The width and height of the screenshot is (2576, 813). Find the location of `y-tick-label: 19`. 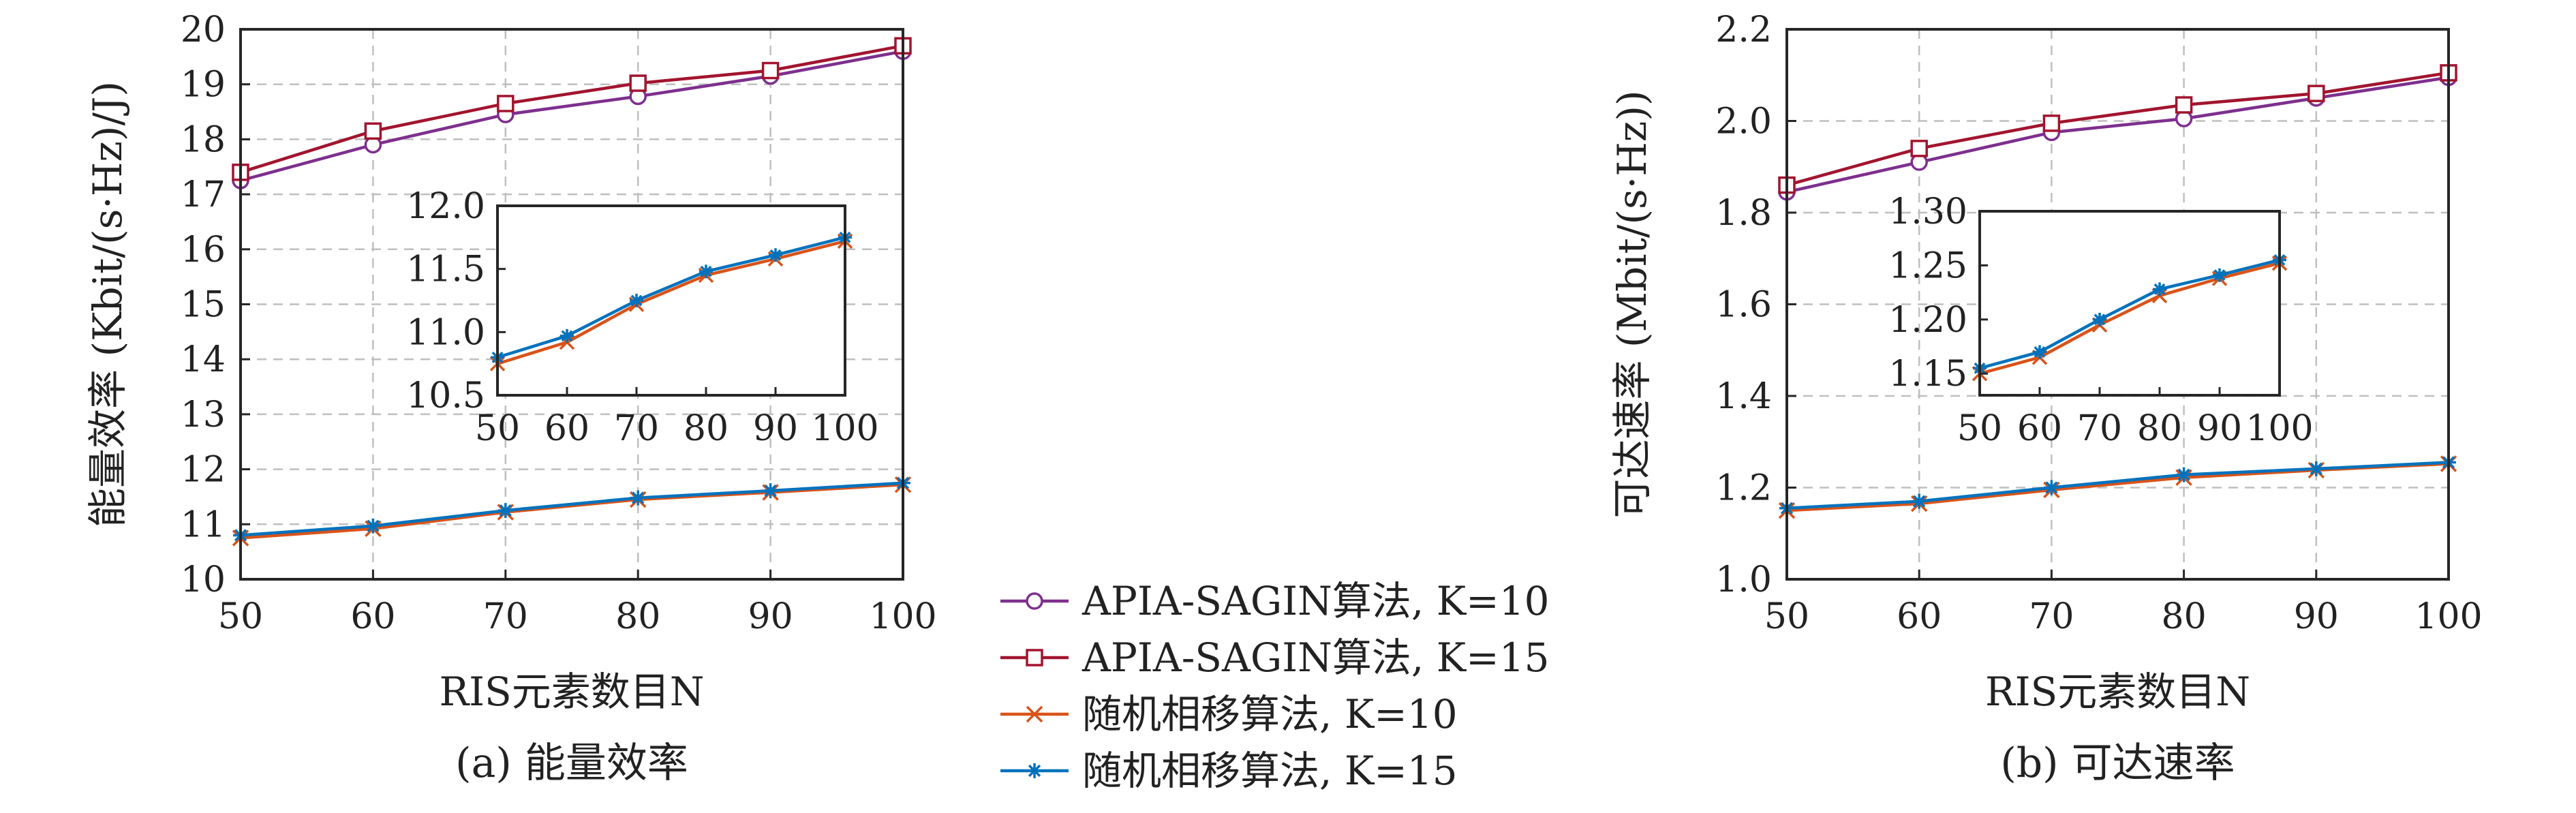

y-tick-label: 19 is located at coordinates (203, 86).